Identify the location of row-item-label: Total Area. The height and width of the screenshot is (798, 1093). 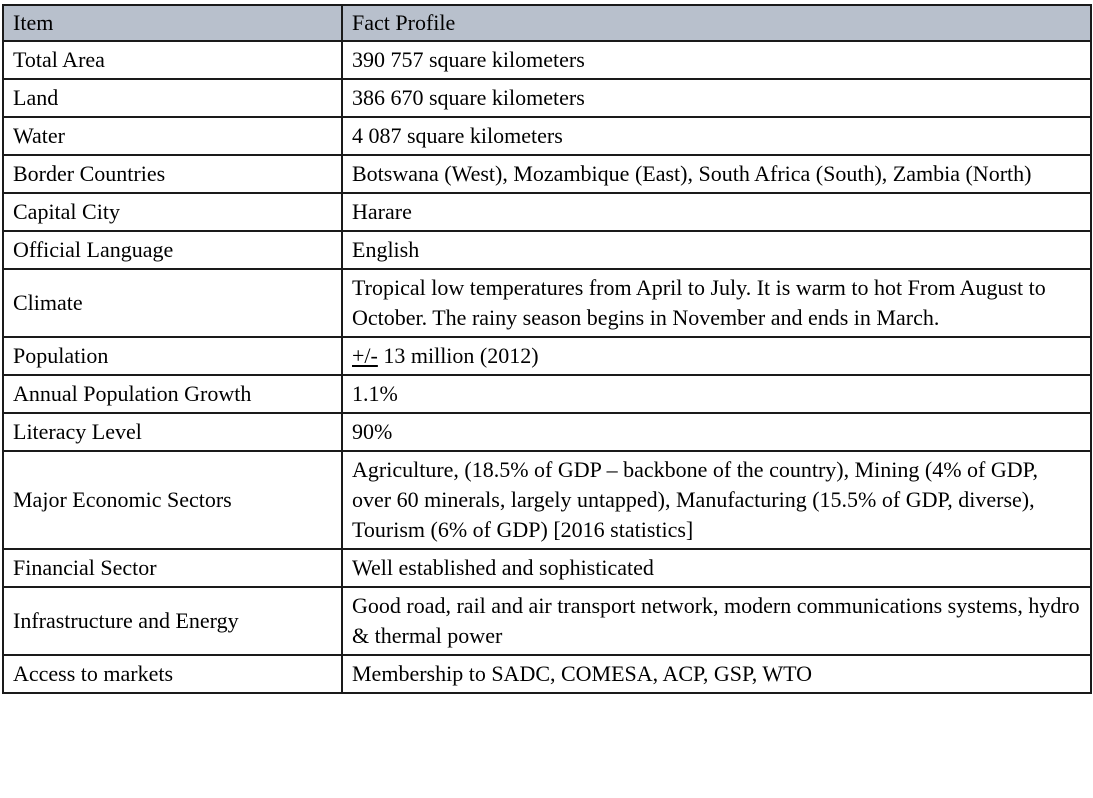
(172, 60).